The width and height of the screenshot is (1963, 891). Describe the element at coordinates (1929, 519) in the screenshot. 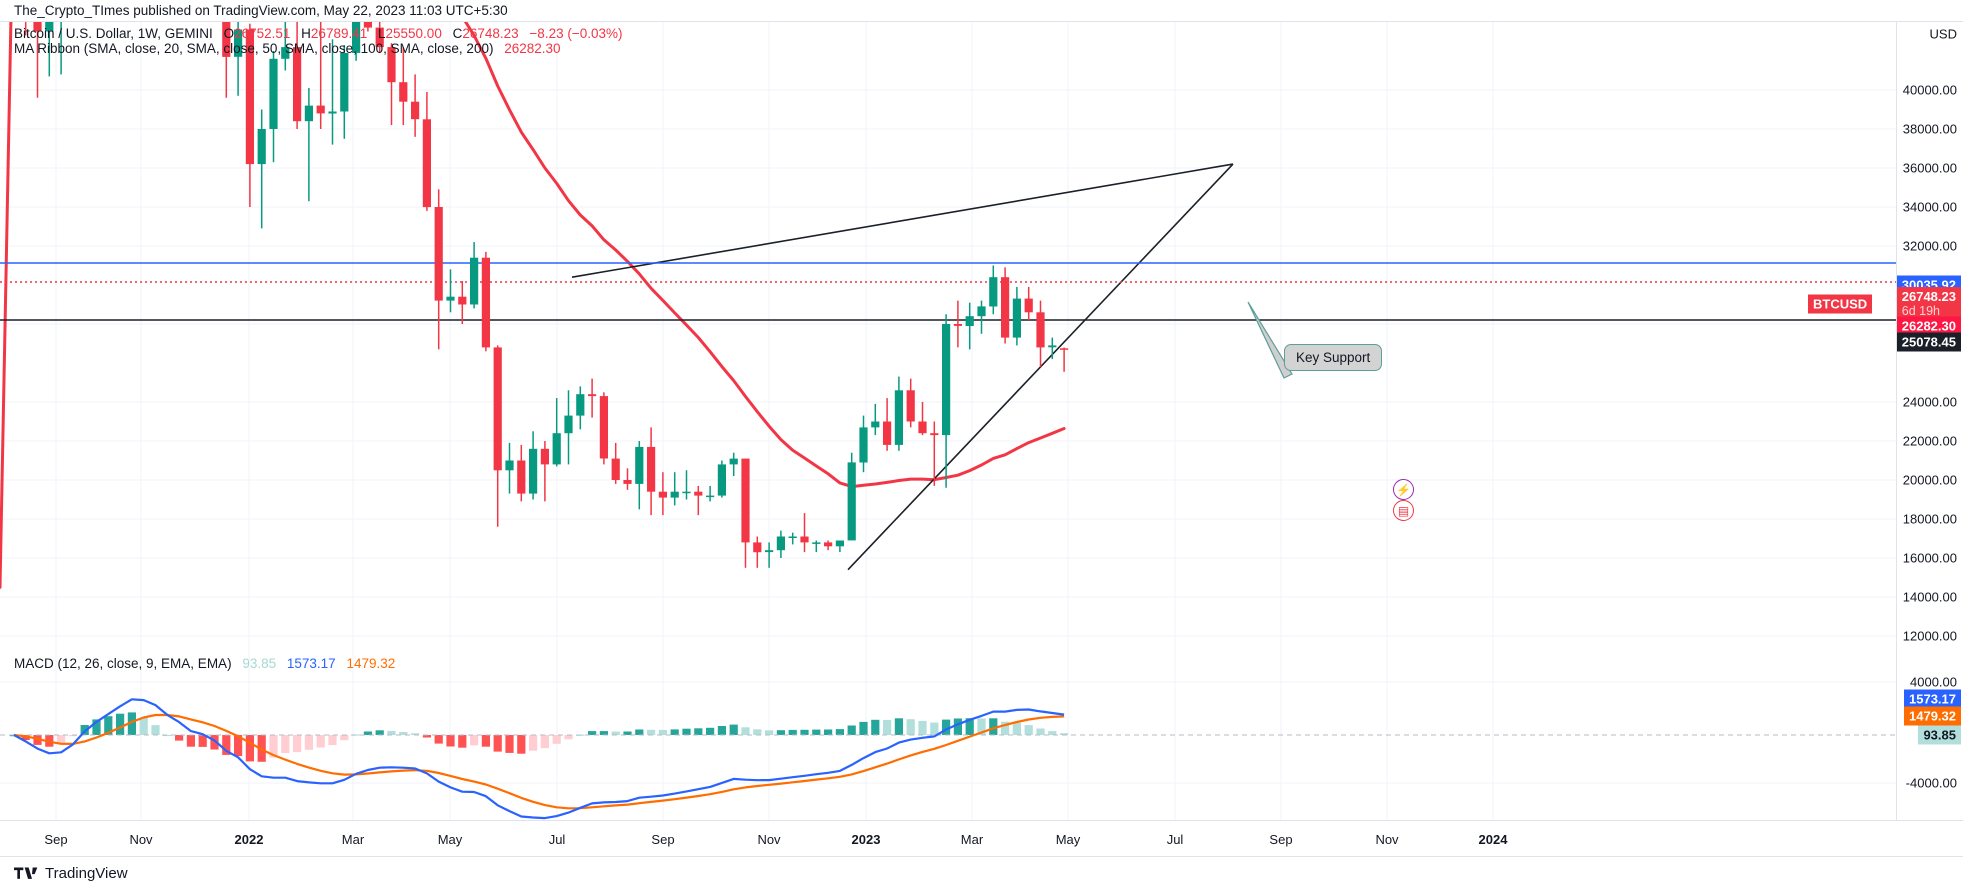

I see `price-tick: 18000.00` at that location.